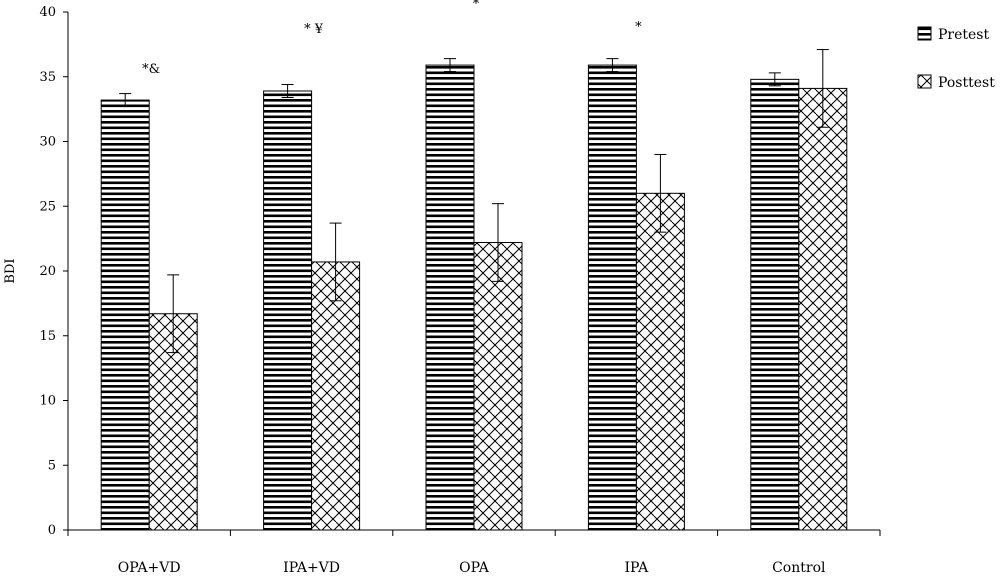 The height and width of the screenshot is (578, 1000). What do you see at coordinates (799, 568) in the screenshot?
I see `x-category-label: Control` at bounding box center [799, 568].